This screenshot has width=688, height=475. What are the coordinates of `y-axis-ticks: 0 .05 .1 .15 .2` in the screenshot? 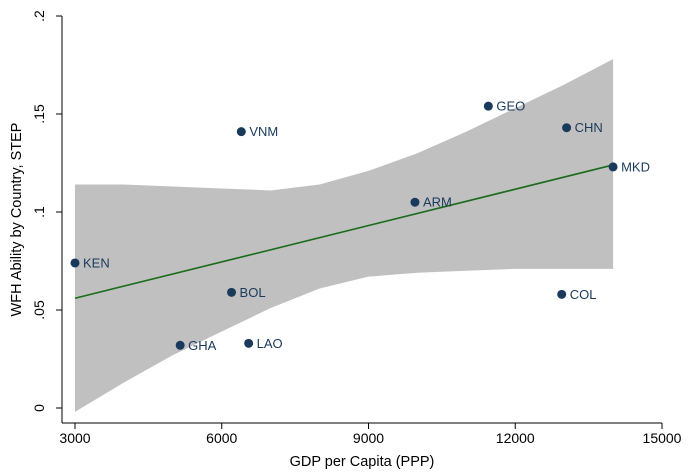 It's located at (46, 211).